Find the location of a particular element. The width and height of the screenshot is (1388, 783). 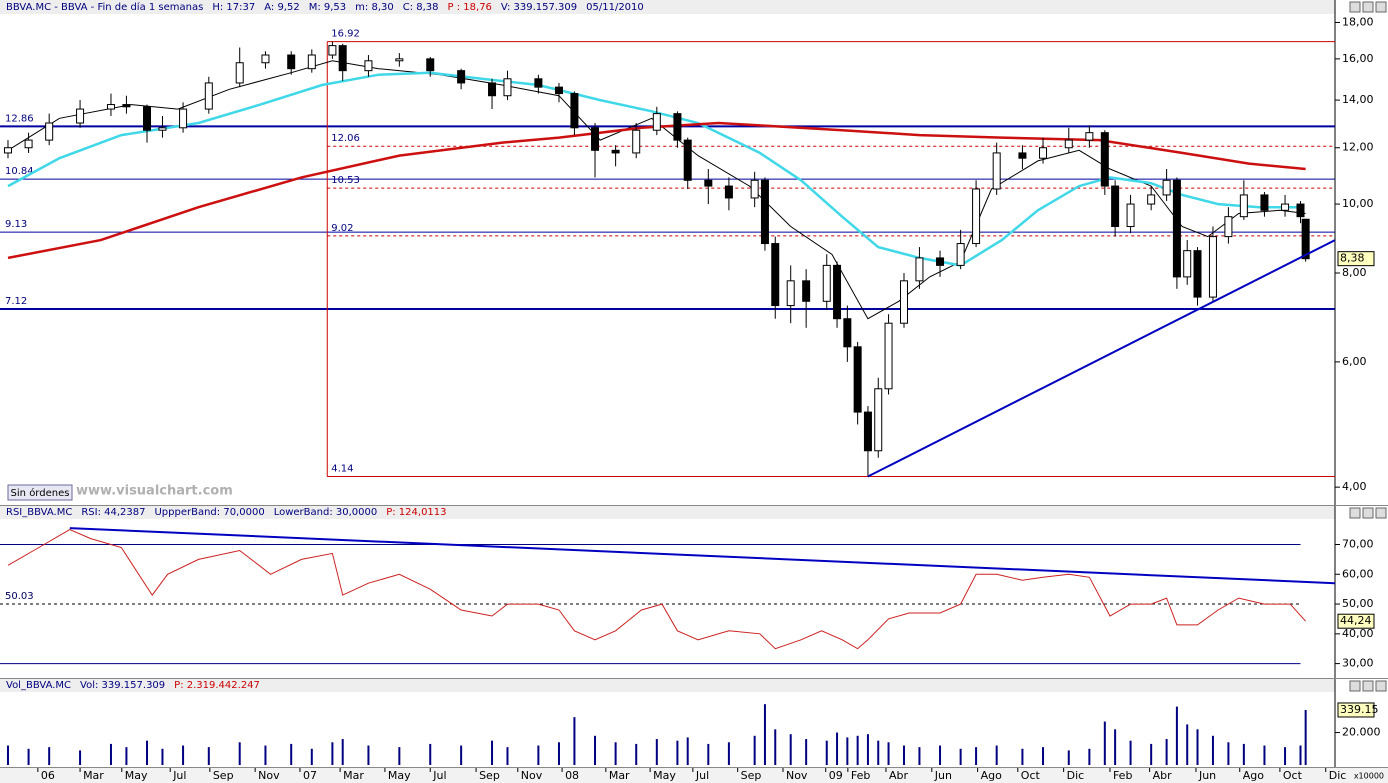

panel-header: Vol_BBVA.MC is located at coordinates (38, 685).